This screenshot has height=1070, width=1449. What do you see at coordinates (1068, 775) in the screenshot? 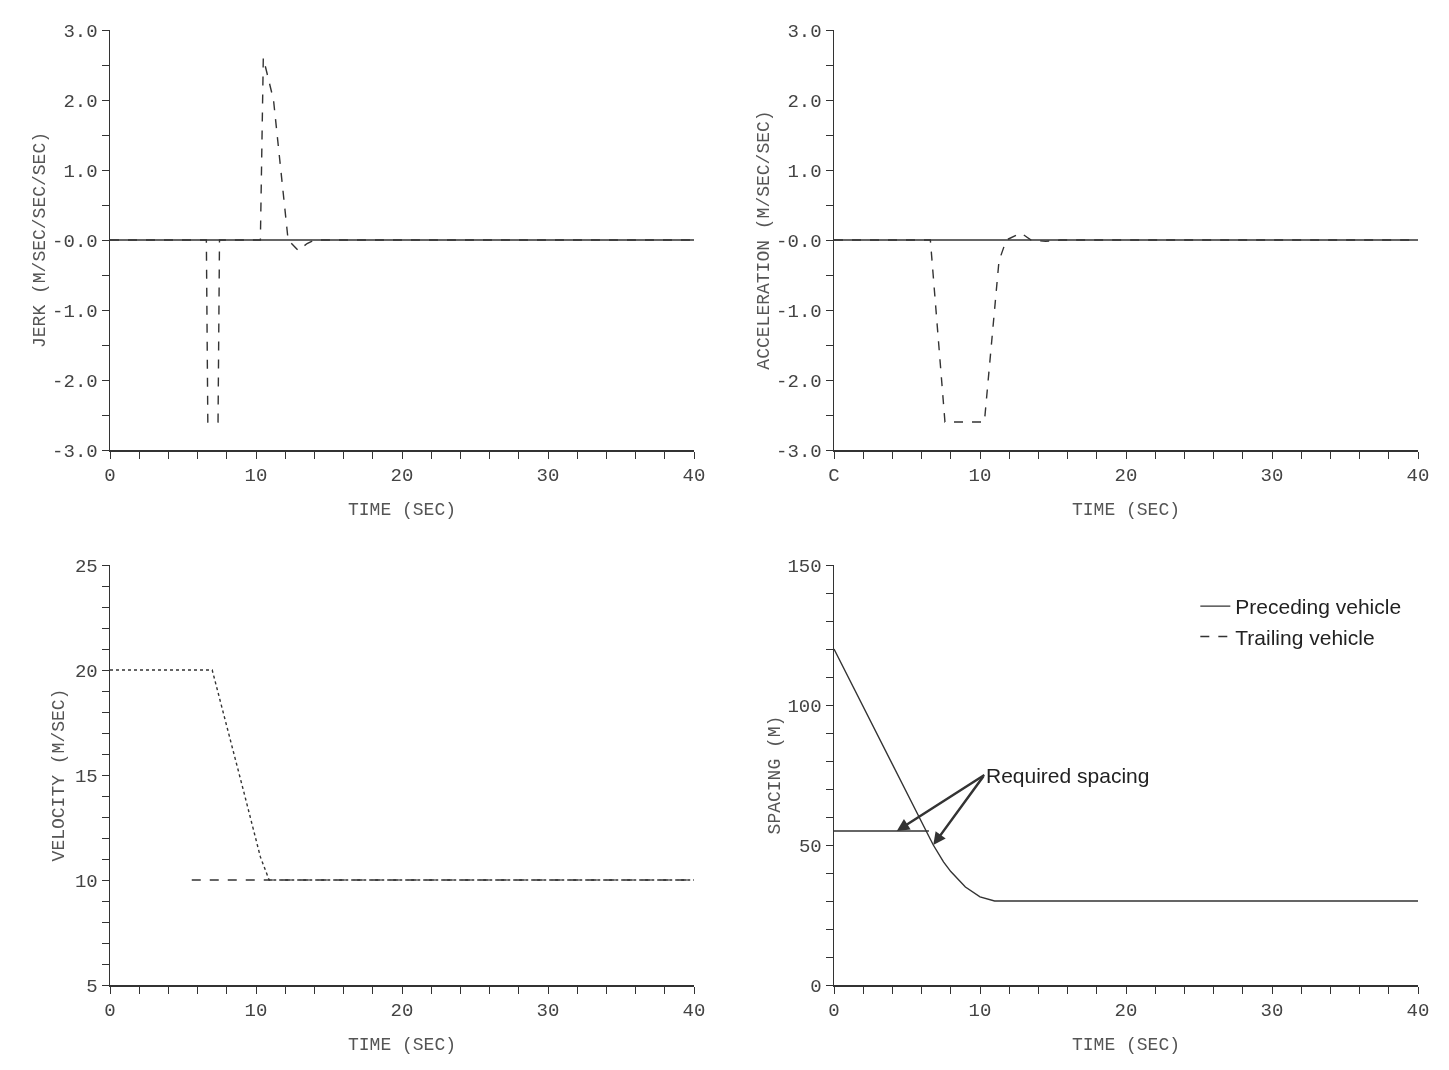
I see `annotation: Required spacing` at bounding box center [1068, 775].